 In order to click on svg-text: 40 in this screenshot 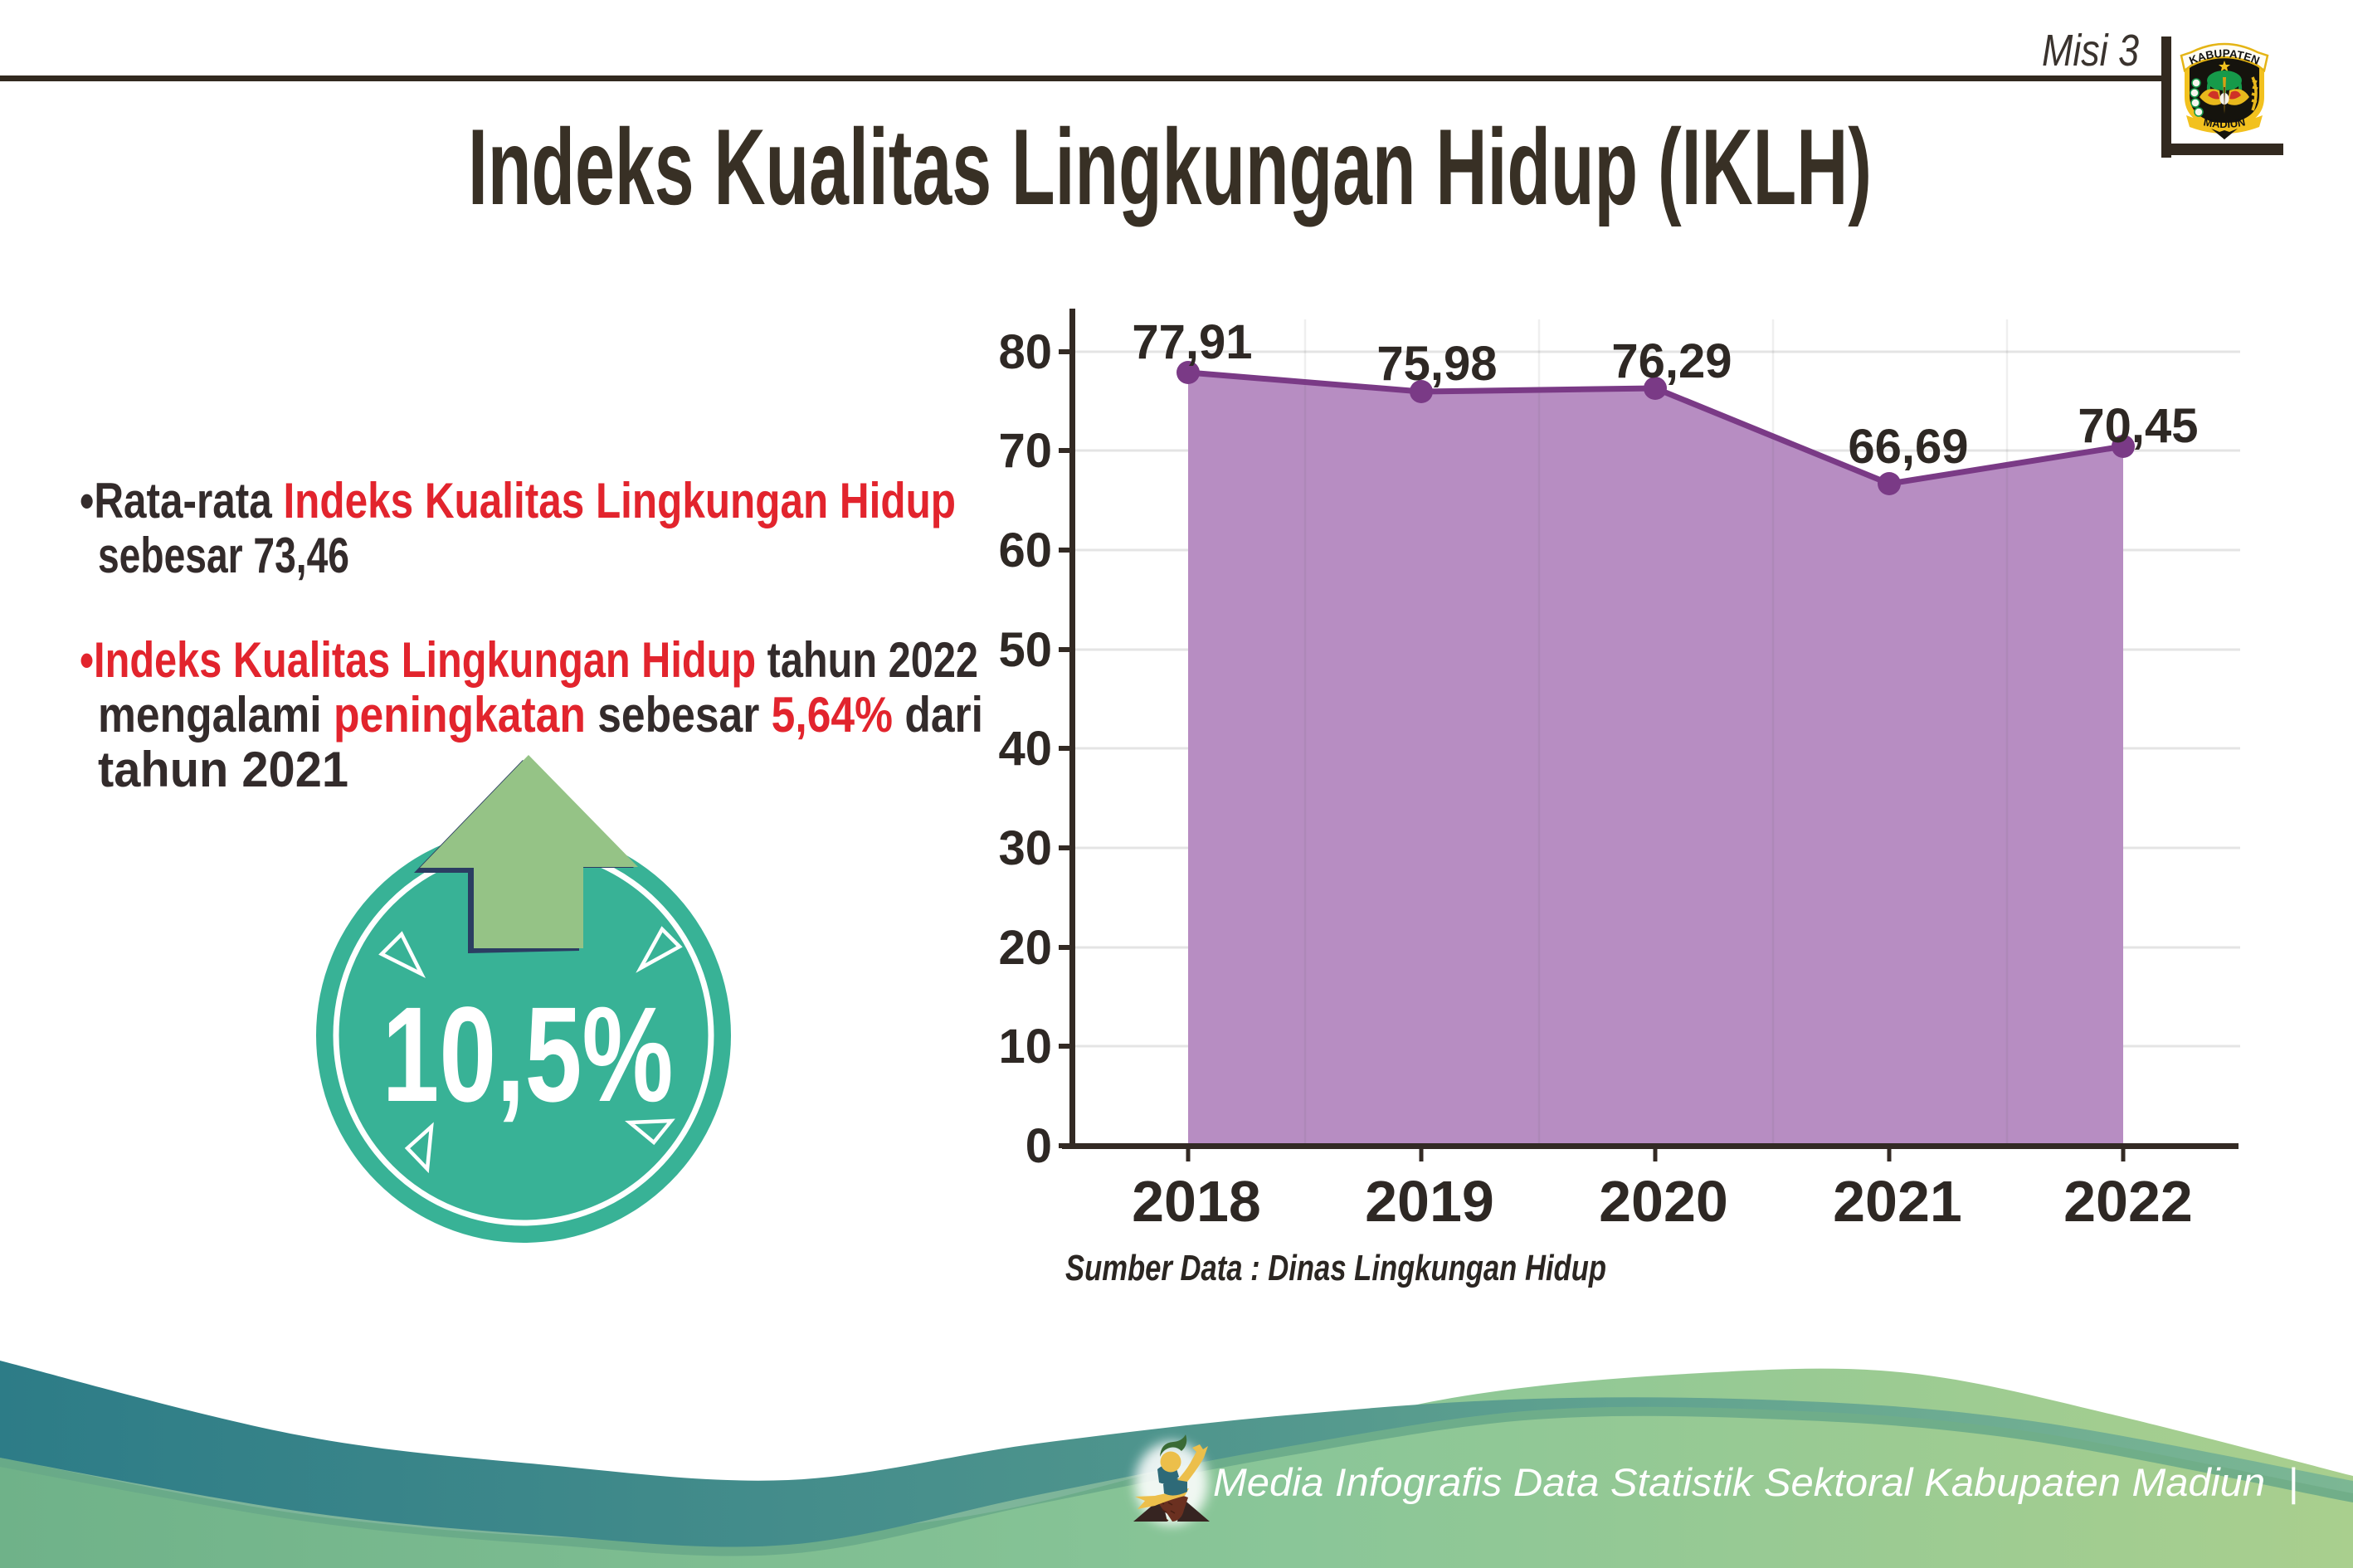, I will do `click(1025, 749)`.